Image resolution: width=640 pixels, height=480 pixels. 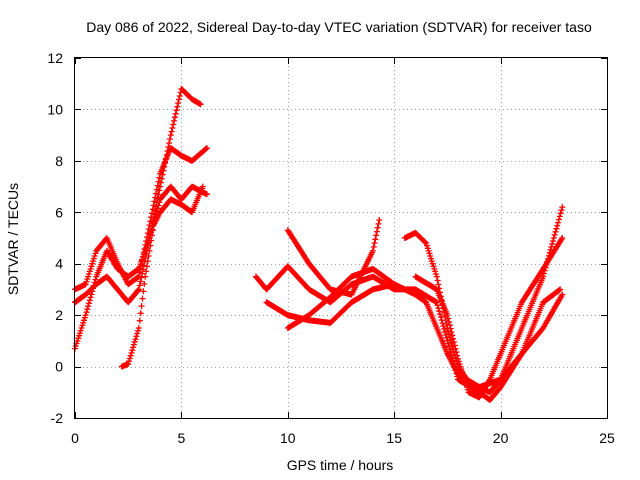 I want to click on x-tick-label: 10, so click(x=288, y=438).